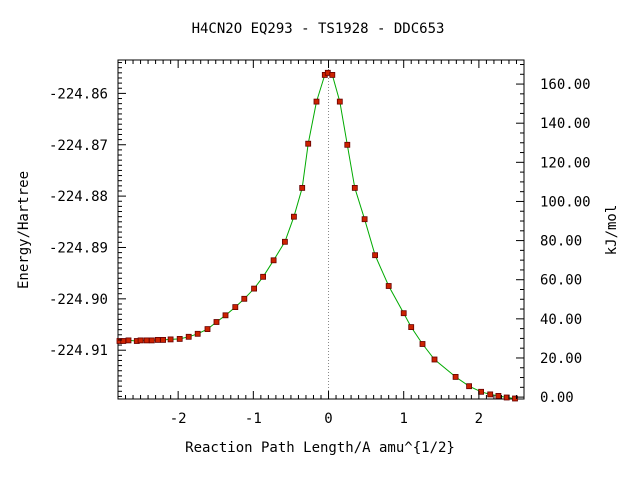 The height and width of the screenshot is (480, 640). Describe the element at coordinates (318, 29) in the screenshot. I see `chart-title: H4CN2O EQ293 - TS1928 - DDC653` at that location.